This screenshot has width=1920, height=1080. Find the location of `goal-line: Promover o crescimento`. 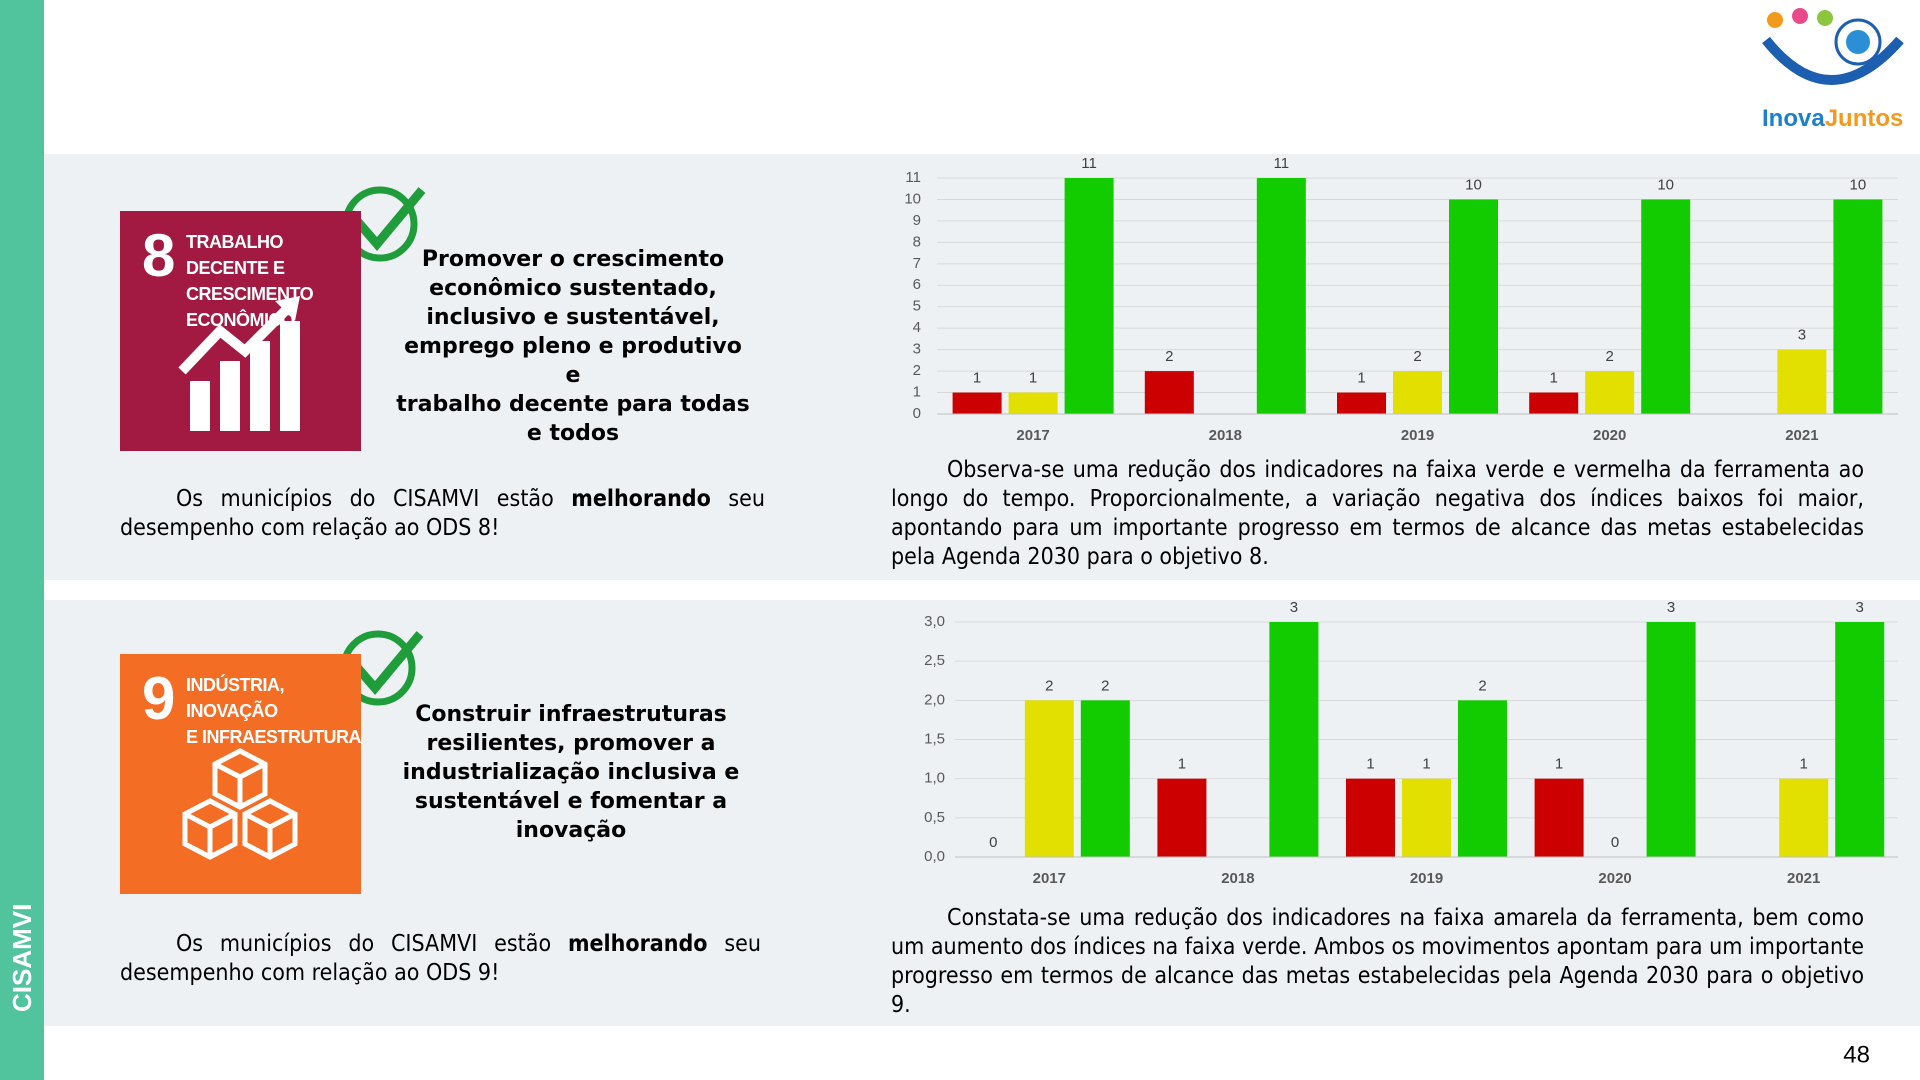

goal-line: Promover o crescimento is located at coordinates (573, 259).